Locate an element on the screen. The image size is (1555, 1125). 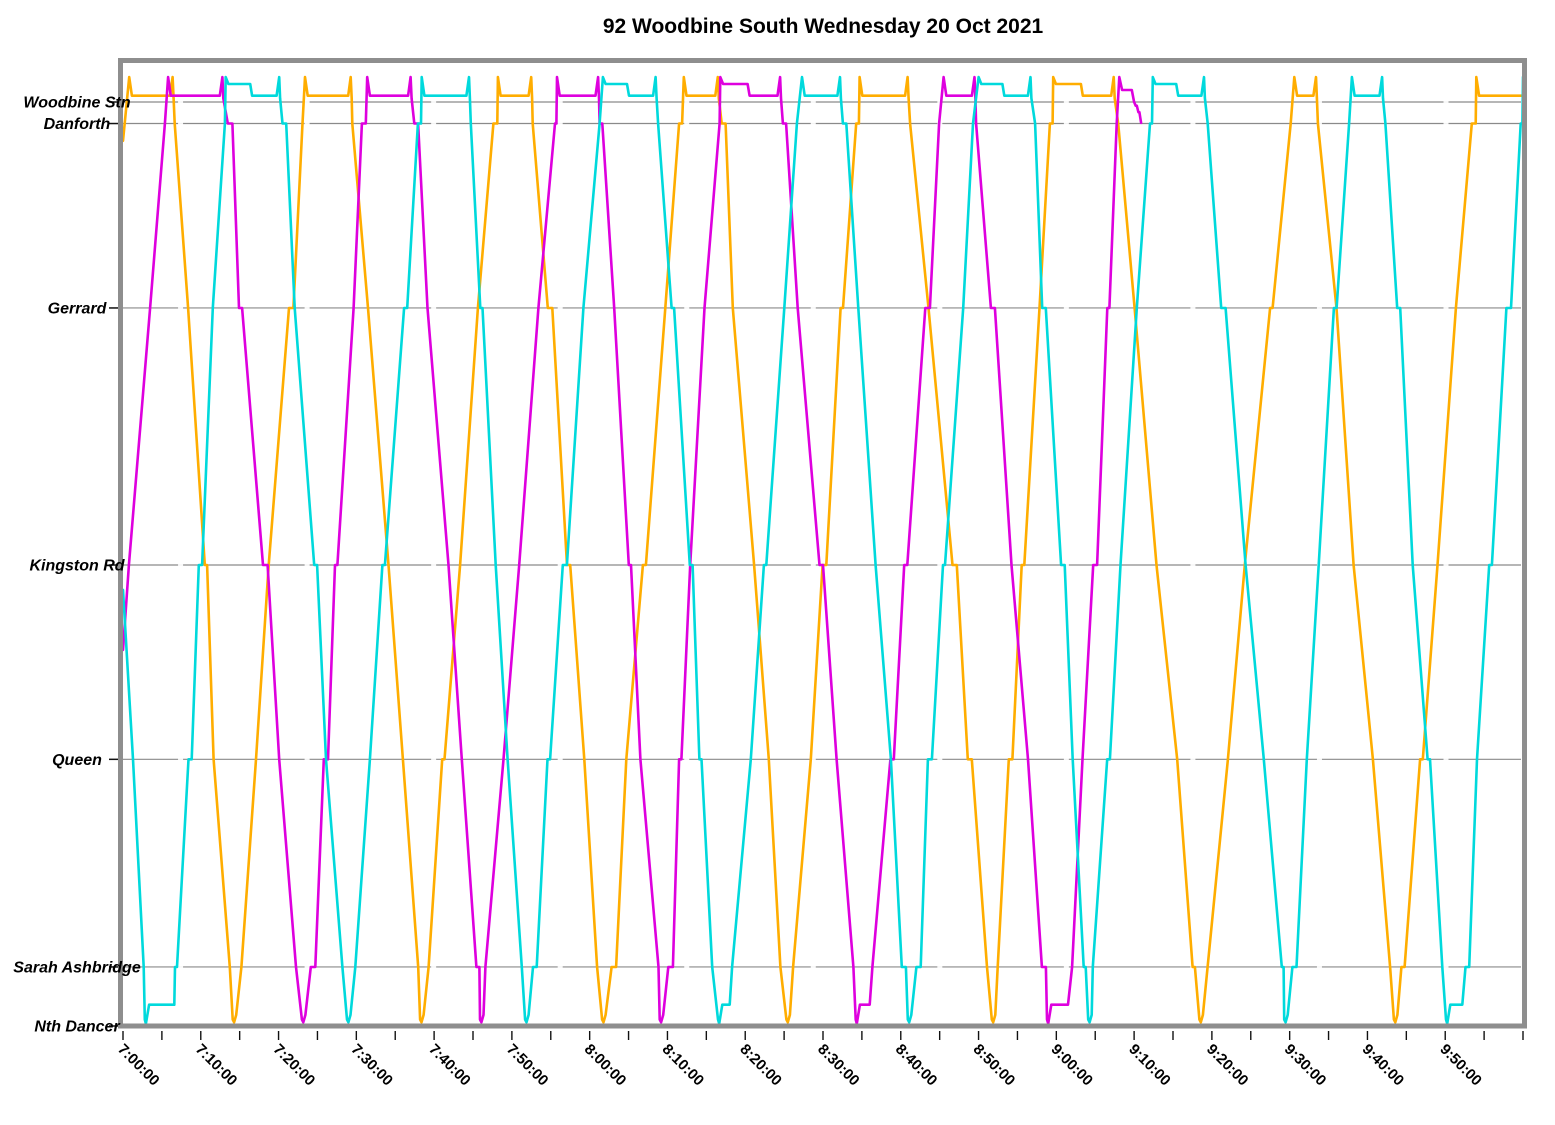
x-label-9: 8:30:00 is located at coordinates (838, 1065).